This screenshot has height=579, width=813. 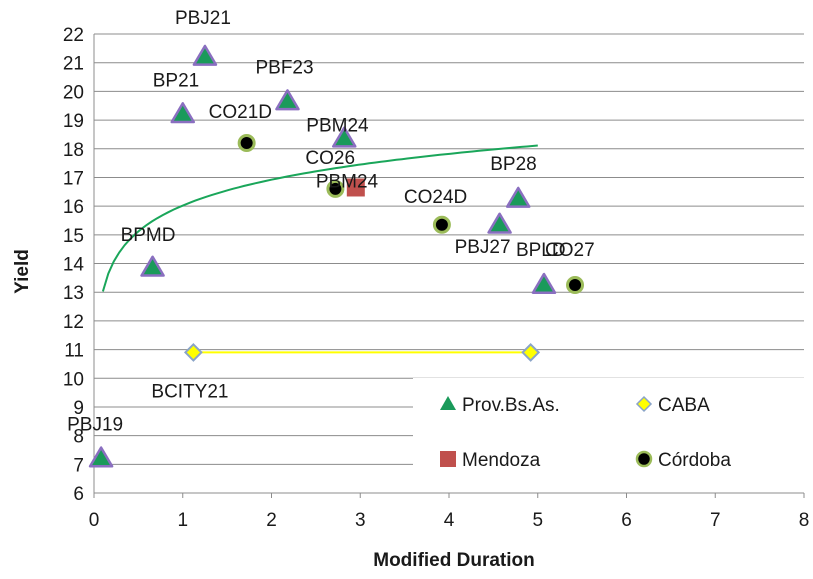 I want to click on legend: Prov.Bs.As. CABA Mendoza Córdoba, so click(x=610, y=435).